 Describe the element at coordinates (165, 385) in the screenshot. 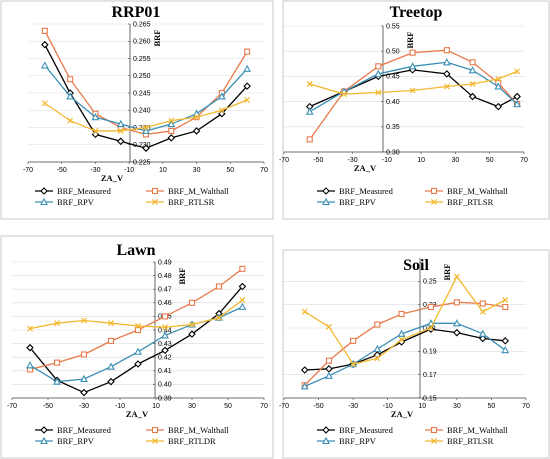

I see `y-tick-label: 0.40` at that location.